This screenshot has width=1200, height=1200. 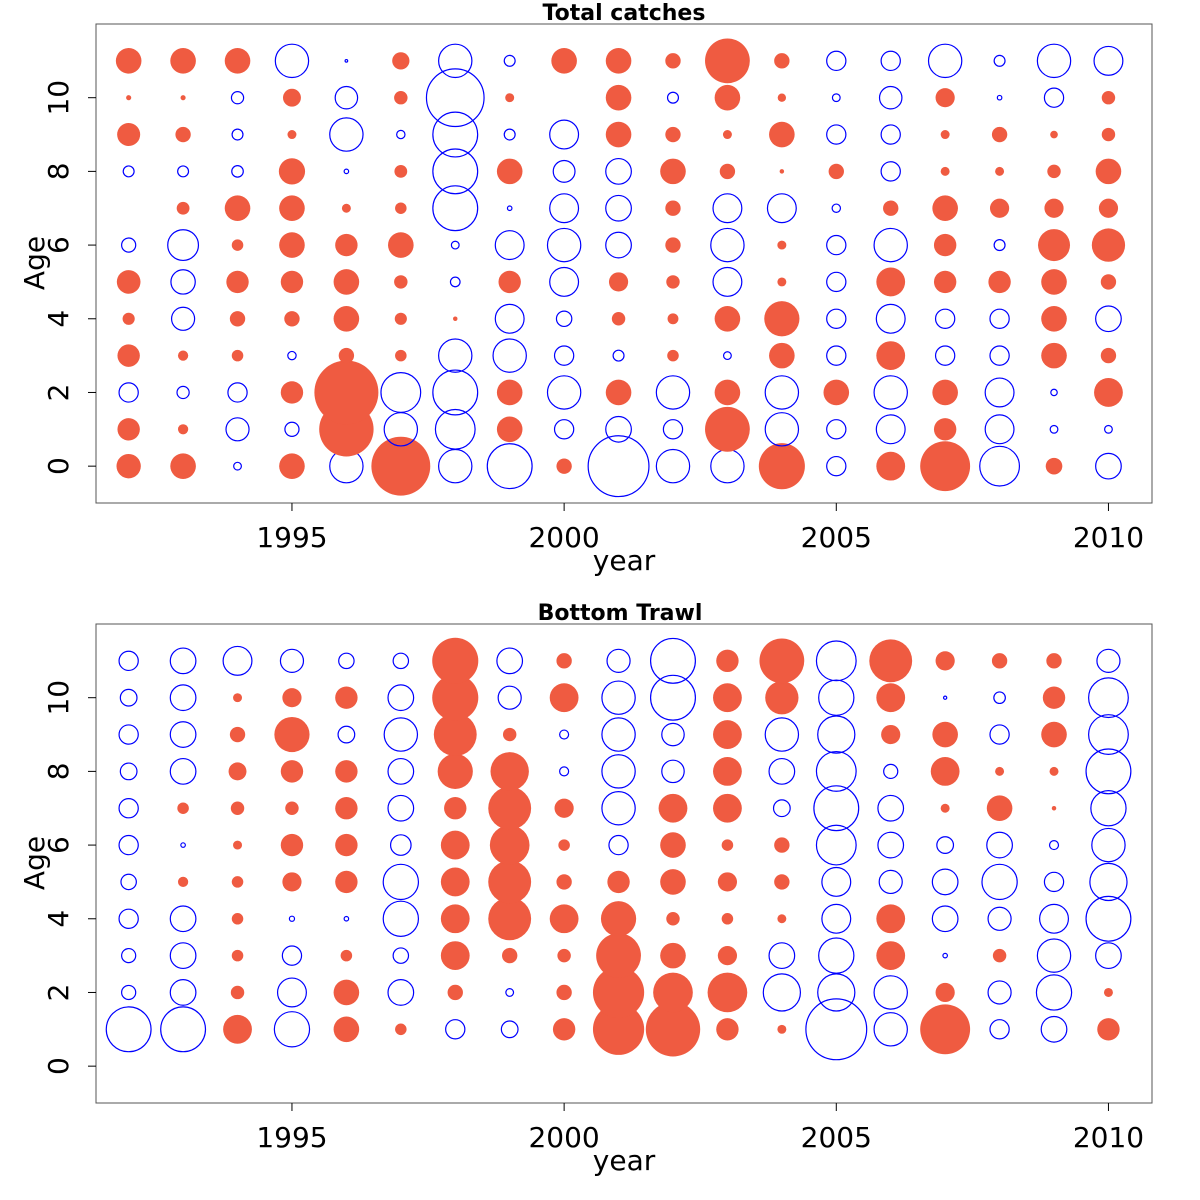 What do you see at coordinates (291, 537) in the screenshot?
I see `x-tick-label: 1995` at bounding box center [291, 537].